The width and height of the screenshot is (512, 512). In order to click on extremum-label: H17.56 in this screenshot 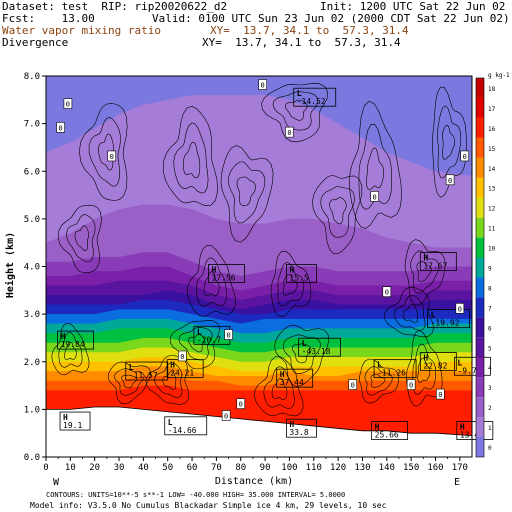, I will do `click(226, 273)`.